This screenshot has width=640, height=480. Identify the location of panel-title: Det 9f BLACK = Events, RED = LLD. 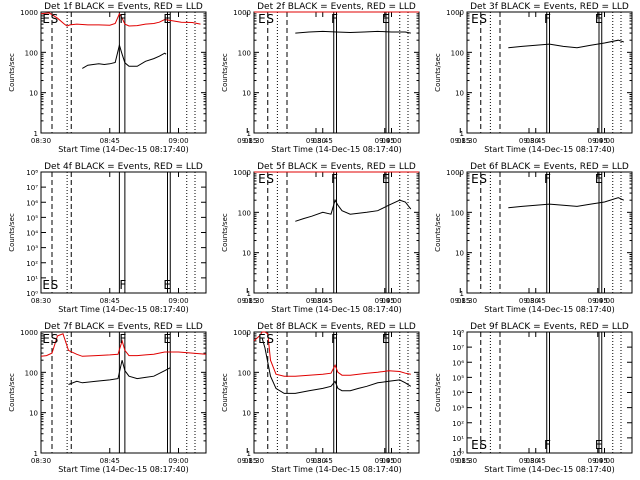
(549, 327).